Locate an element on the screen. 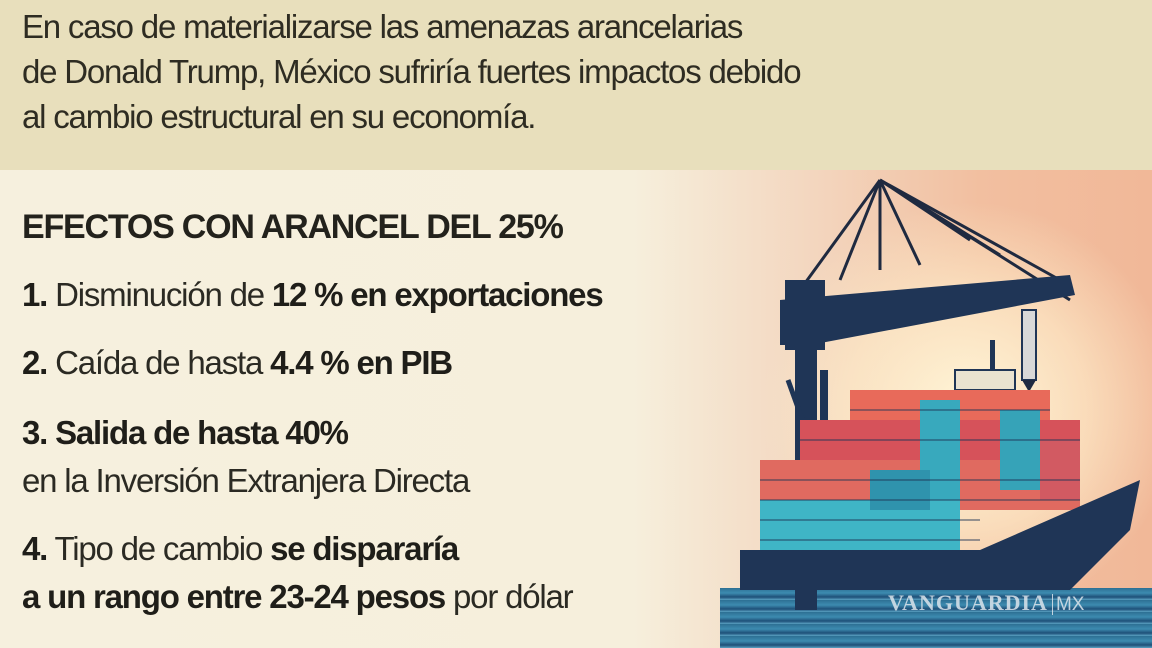 The image size is (1152, 648). watermark-suffix: MX is located at coordinates (1068, 604).